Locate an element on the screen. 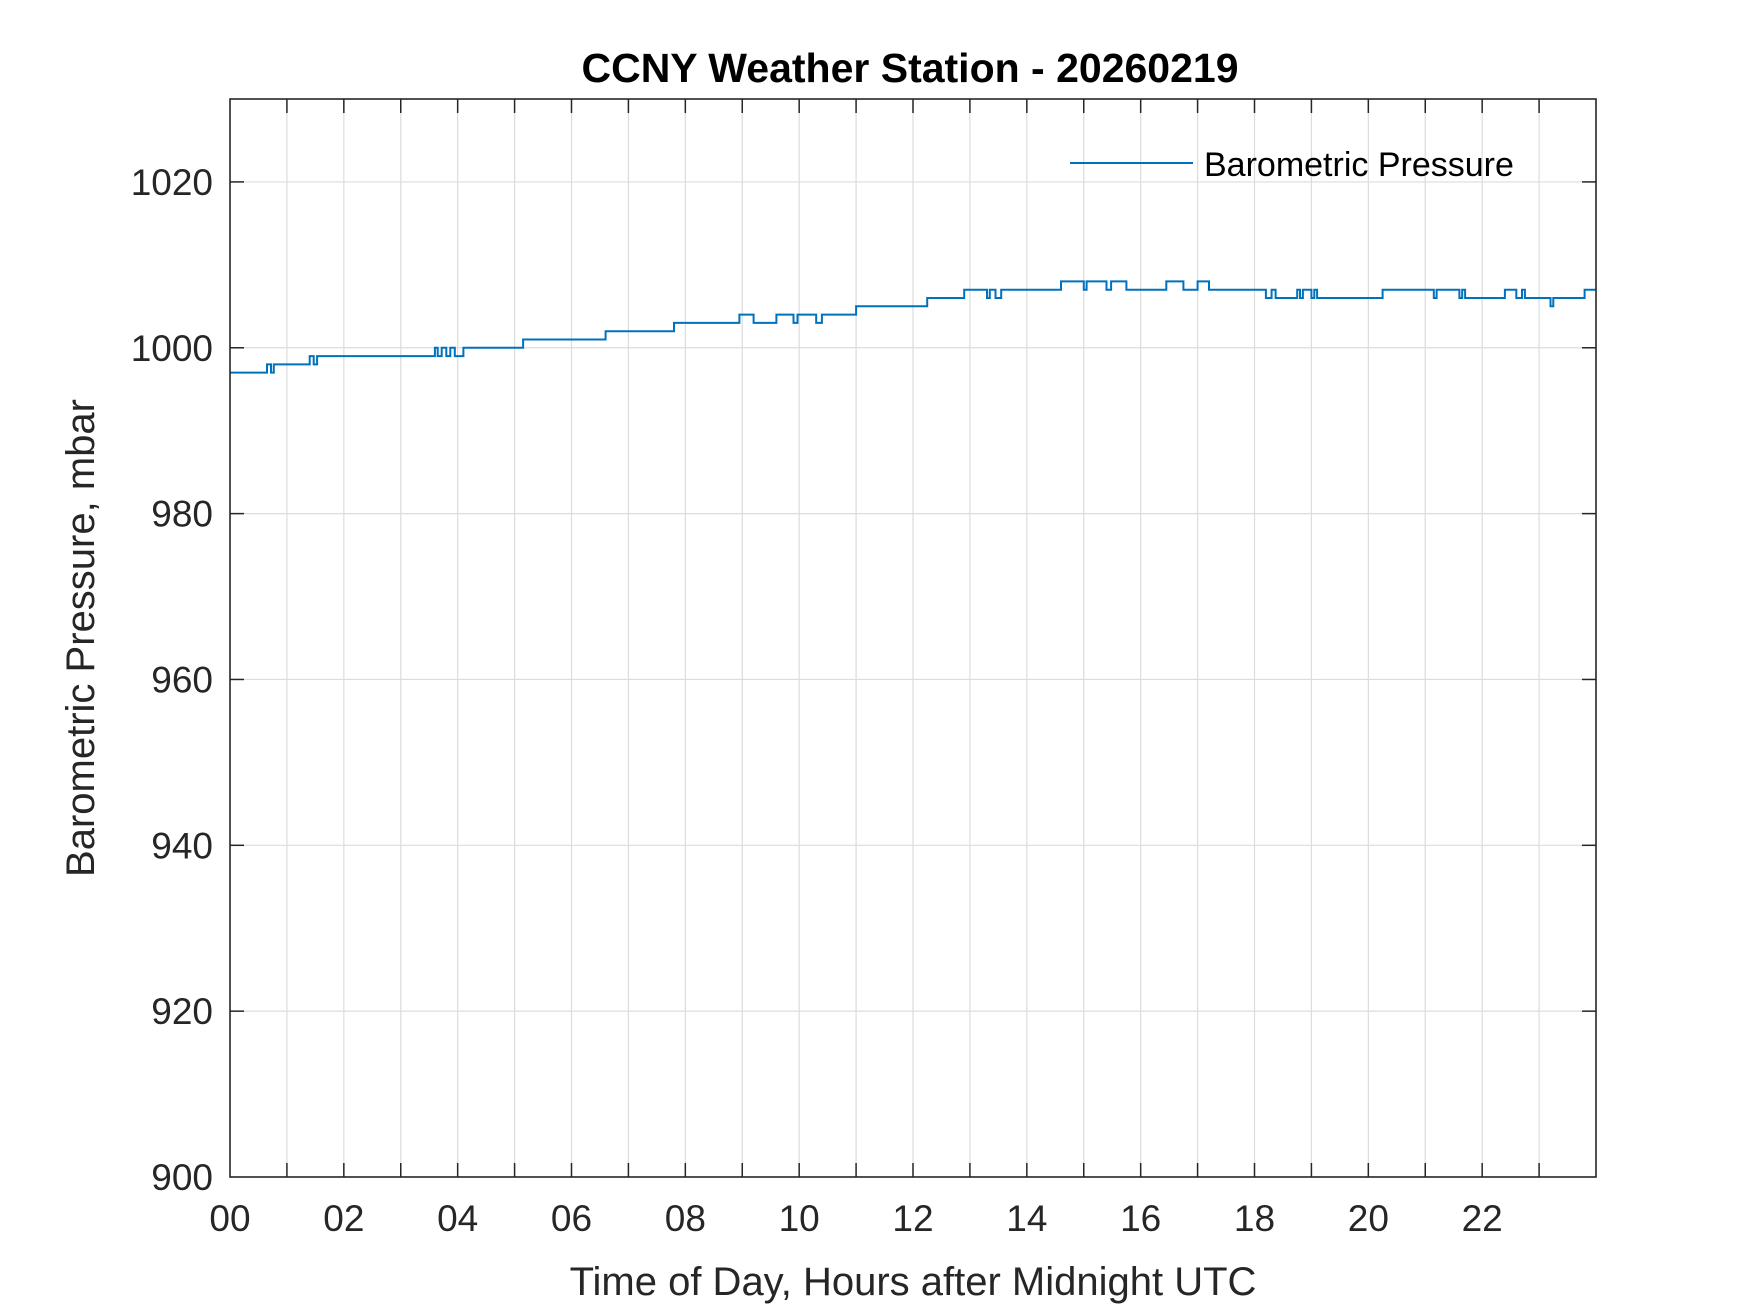 The height and width of the screenshot is (1313, 1750). x-tick-label: 02 is located at coordinates (343, 1218).